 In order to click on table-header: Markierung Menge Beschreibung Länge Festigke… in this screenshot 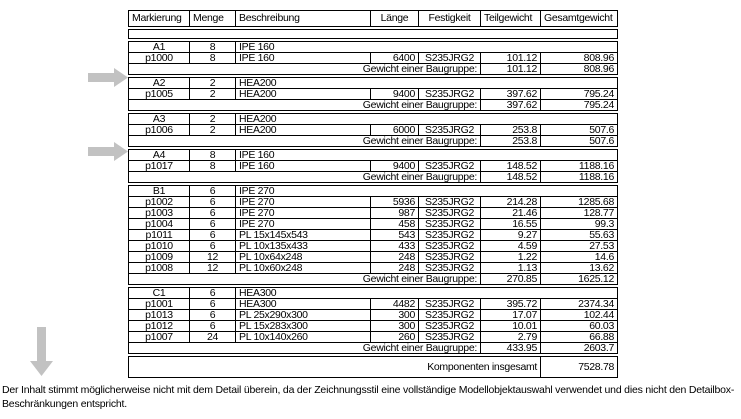, I will do `click(373, 18)`.